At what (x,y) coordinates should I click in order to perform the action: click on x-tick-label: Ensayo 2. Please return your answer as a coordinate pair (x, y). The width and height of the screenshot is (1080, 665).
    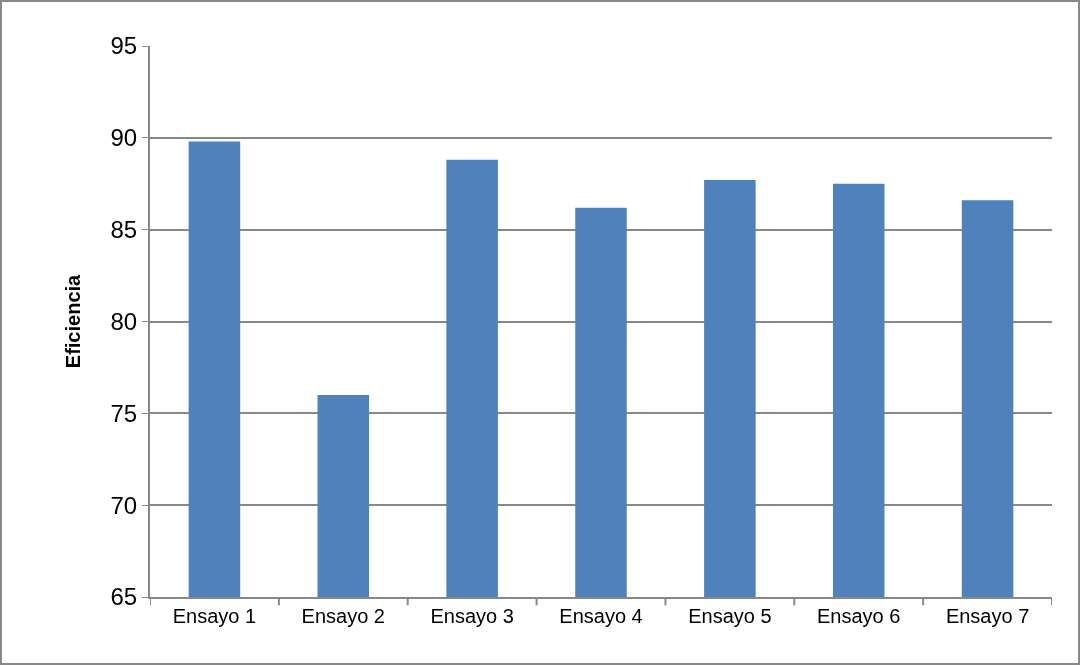
    Looking at the image, I should click on (343, 616).